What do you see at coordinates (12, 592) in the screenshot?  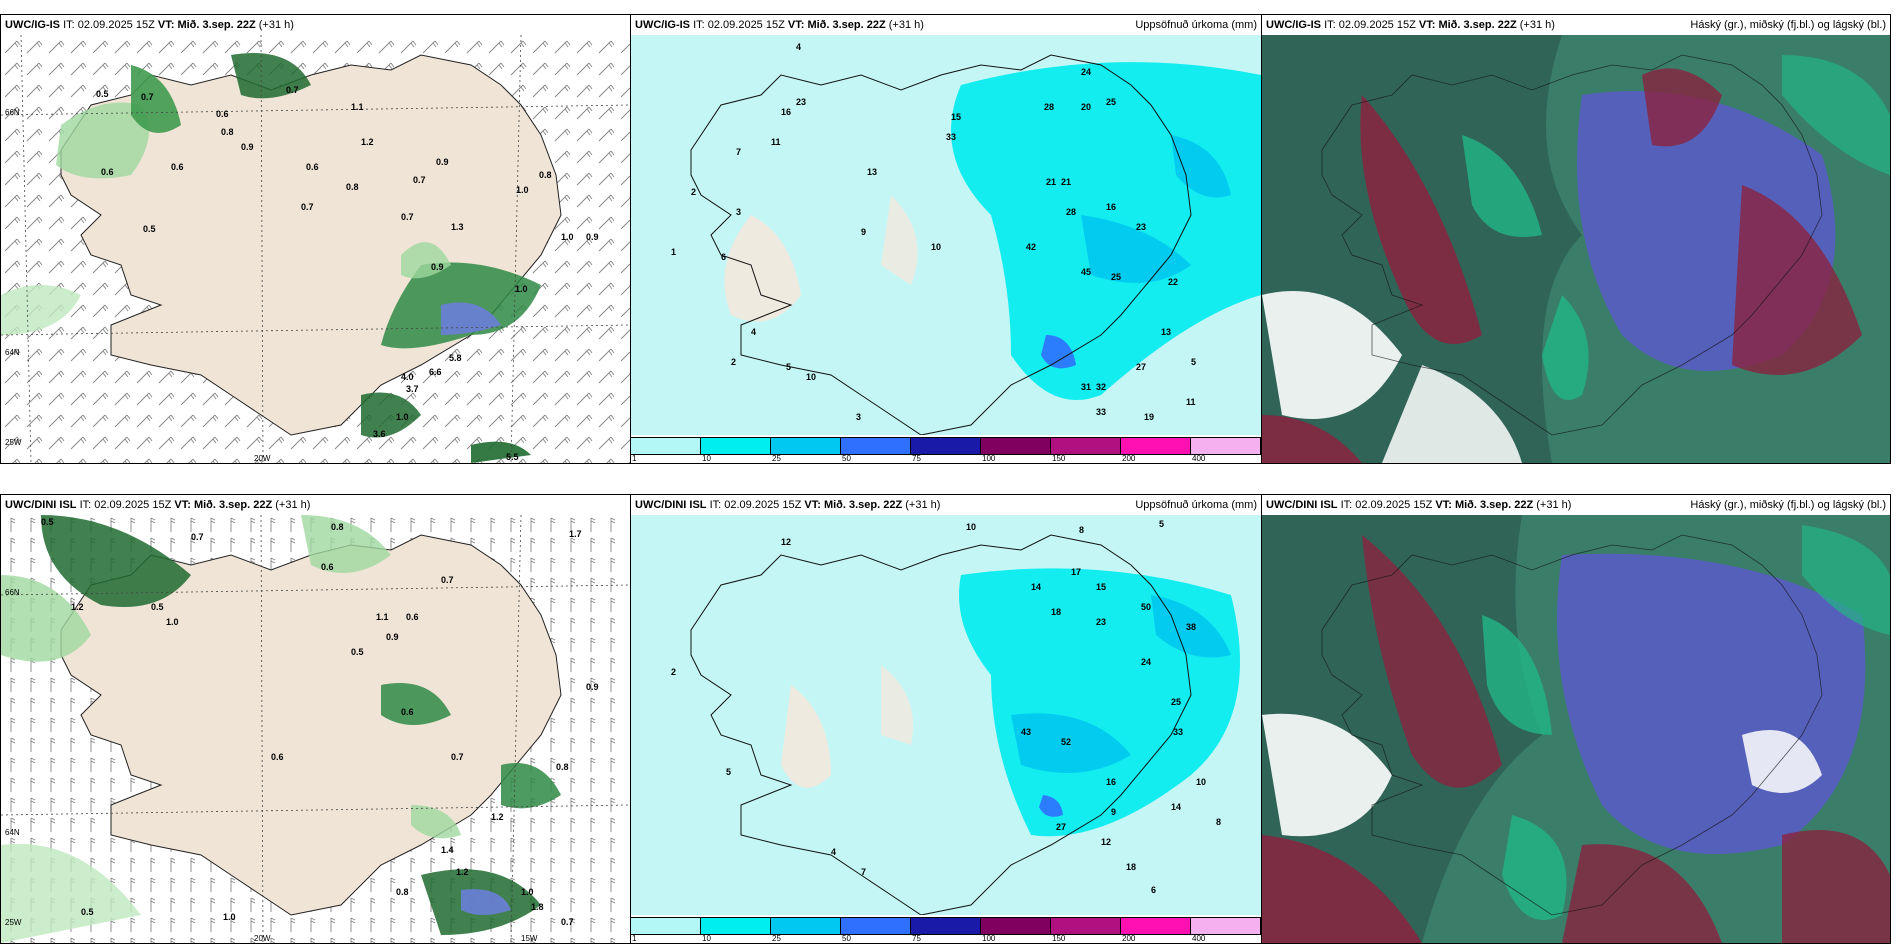 I see `lat-label-66: 66N` at bounding box center [12, 592].